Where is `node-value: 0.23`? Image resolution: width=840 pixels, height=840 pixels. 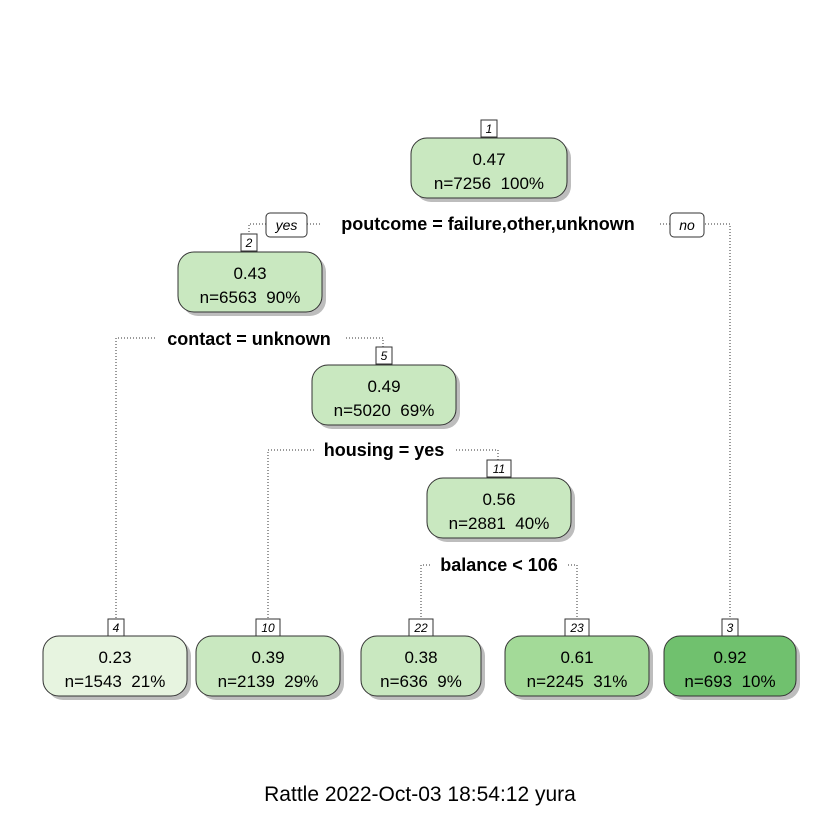
node-value: 0.23 is located at coordinates (114, 657).